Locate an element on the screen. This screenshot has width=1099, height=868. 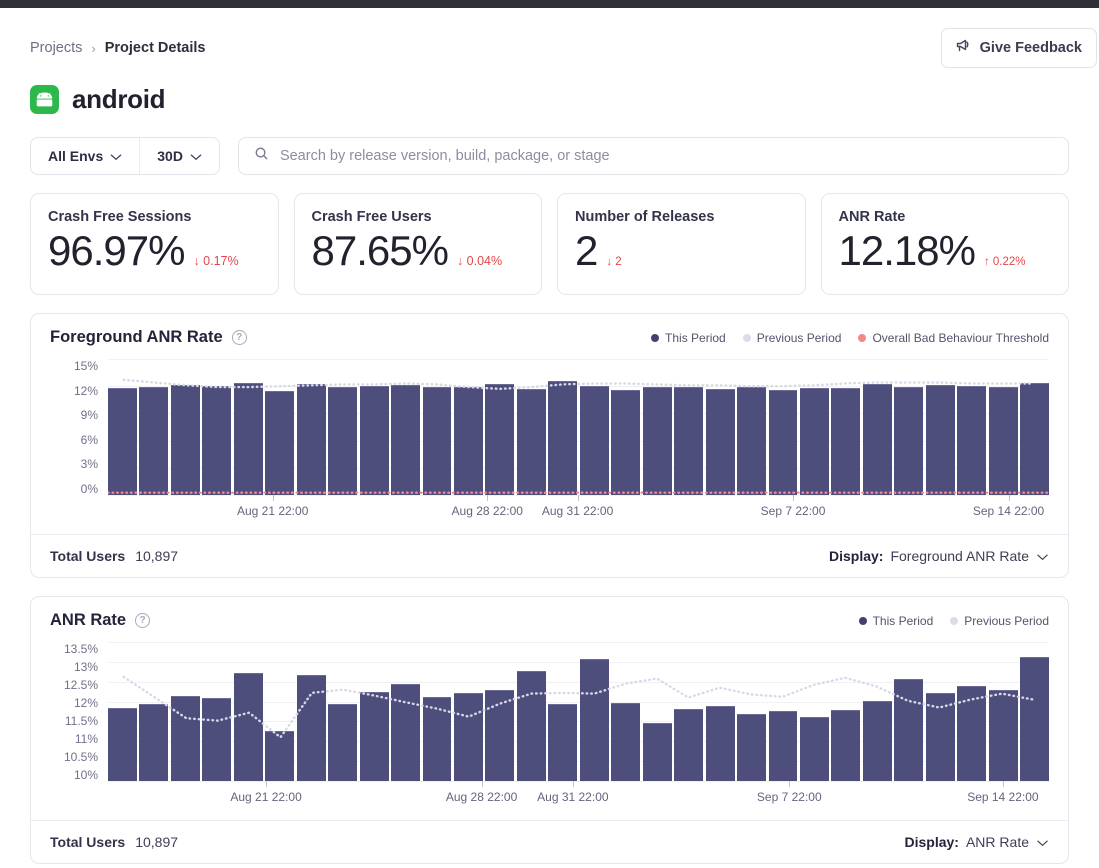
display-selector: Display: ANR Rate is located at coordinates (977, 842).